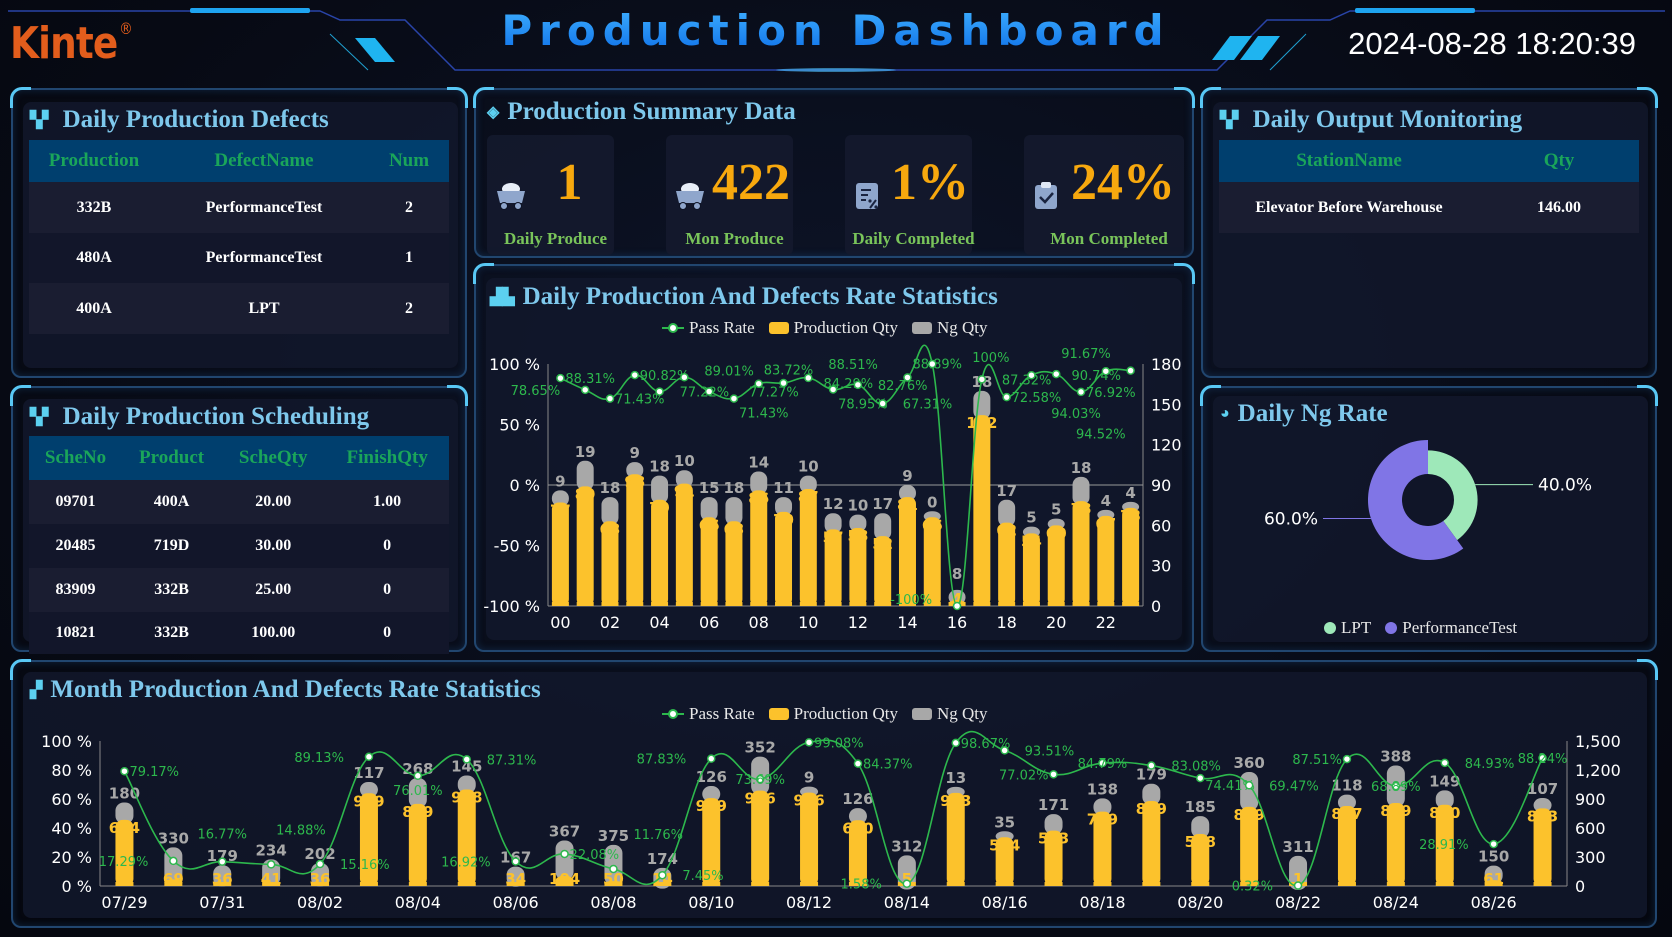 Image resolution: width=1672 pixels, height=937 pixels. What do you see at coordinates (94, 207) in the screenshot?
I see `cell: 332B` at bounding box center [94, 207].